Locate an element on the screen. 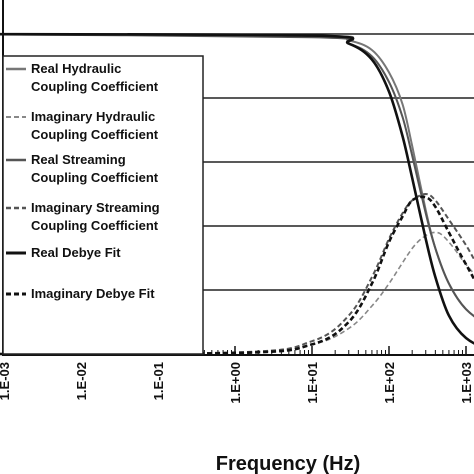  x-tick-label: 1.E+01 is located at coordinates (312, 383).